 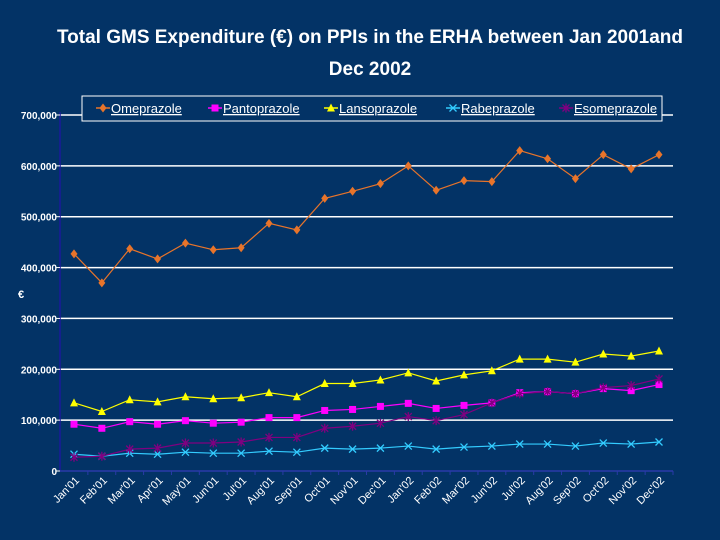 I want to click on y-tick-label: 400,000, so click(x=39, y=269).